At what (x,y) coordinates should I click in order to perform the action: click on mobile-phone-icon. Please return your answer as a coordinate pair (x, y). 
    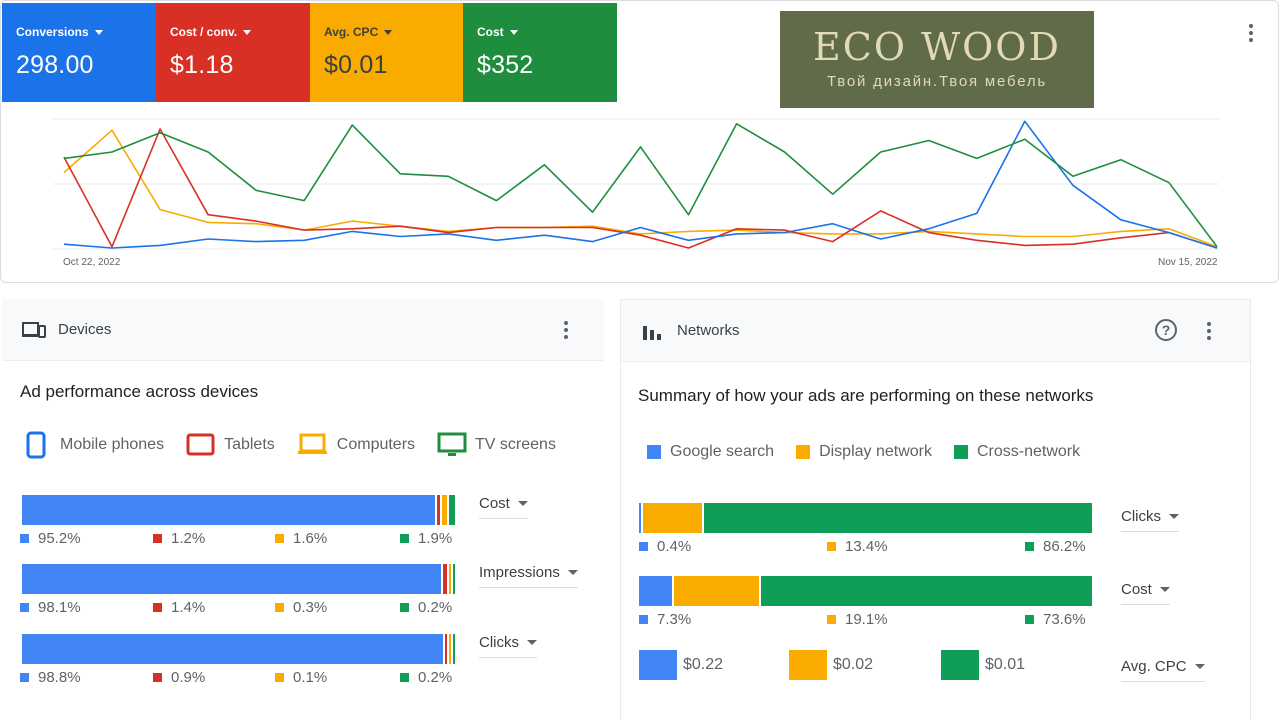
    Looking at the image, I should click on (36, 445).